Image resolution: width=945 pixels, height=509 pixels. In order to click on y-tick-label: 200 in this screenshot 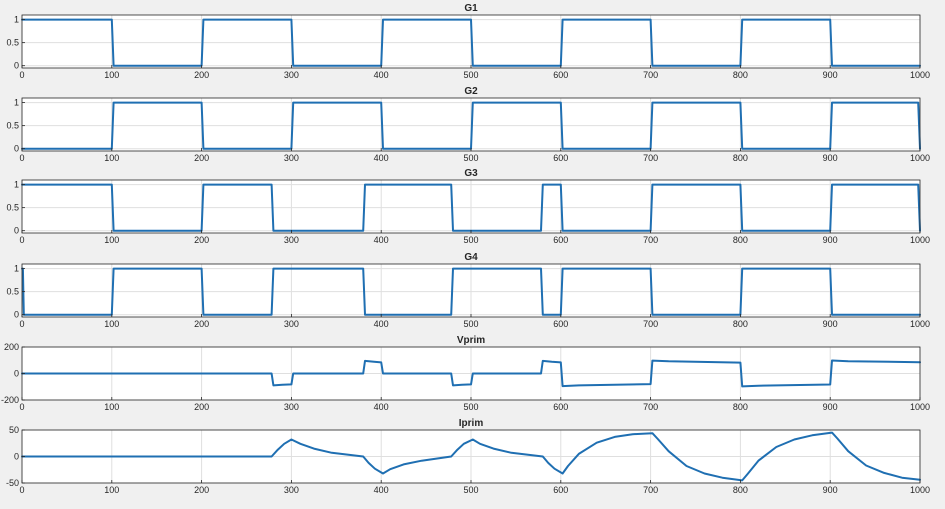, I will do `click(11, 347)`.